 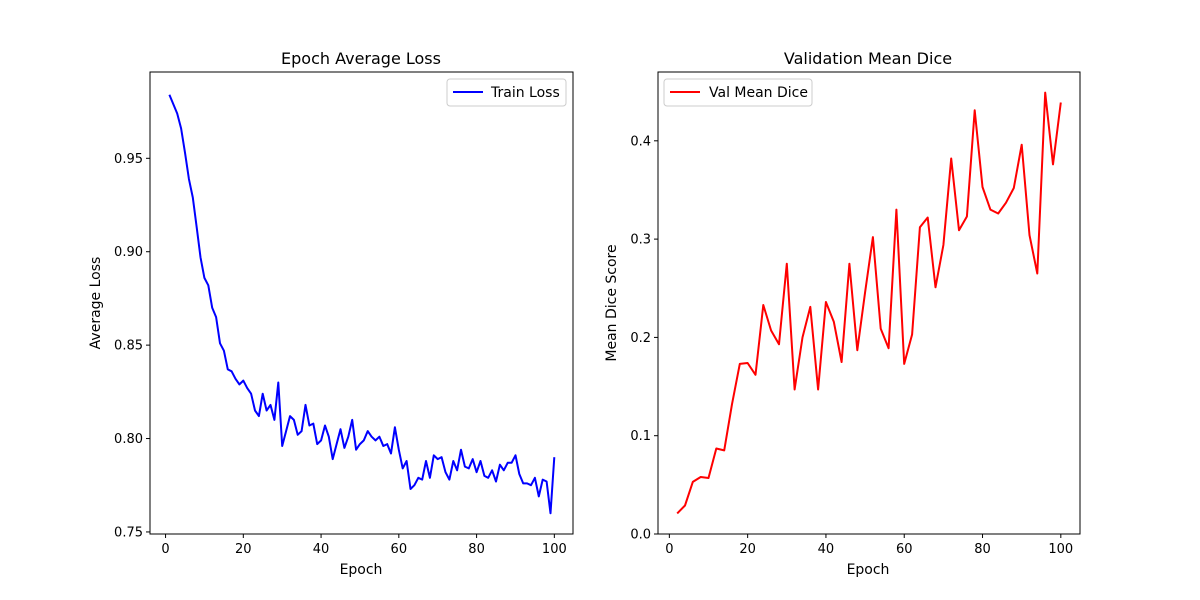 I want to click on legend: Val Mean Dice, so click(x=738, y=92).